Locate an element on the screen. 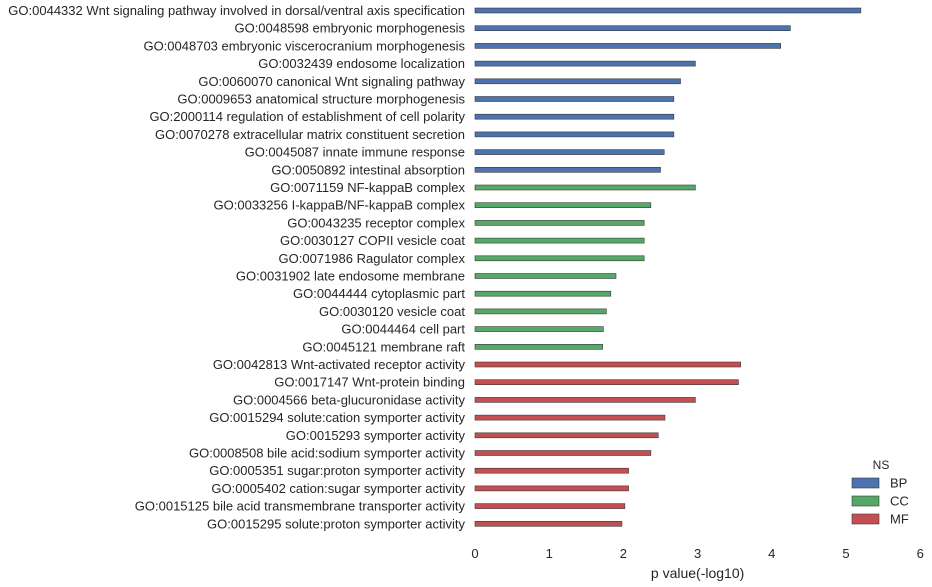 The width and height of the screenshot is (932, 587). category-label: GO:0050892 intestinal absorption is located at coordinates (368, 169).